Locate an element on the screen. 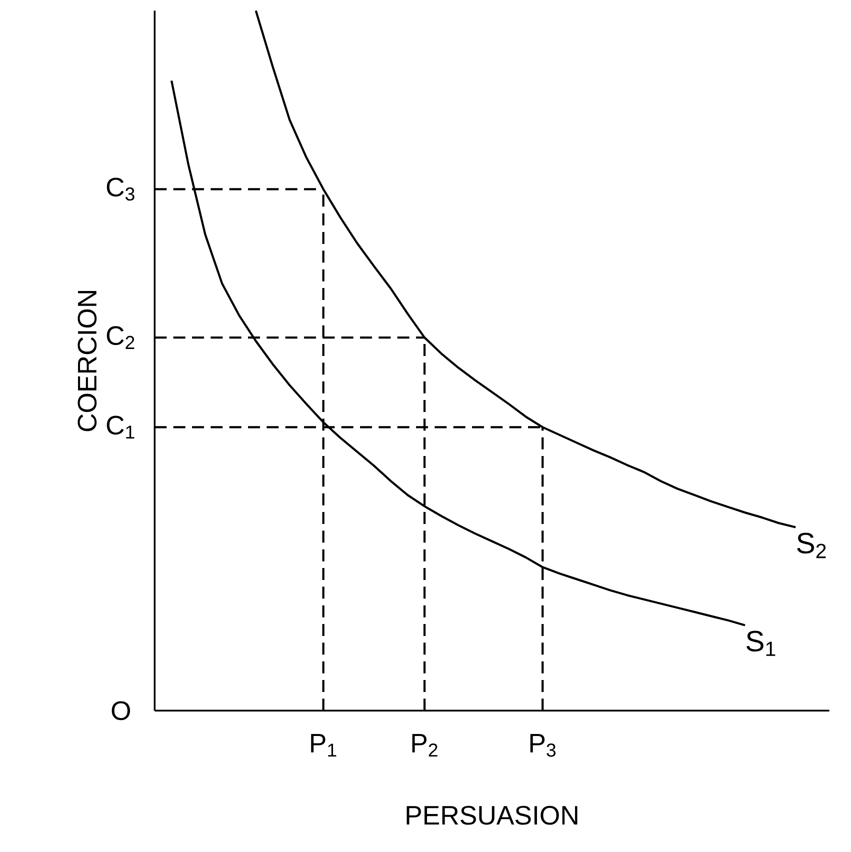  series-label: C$_{2}$ is located at coordinates (120, 337).